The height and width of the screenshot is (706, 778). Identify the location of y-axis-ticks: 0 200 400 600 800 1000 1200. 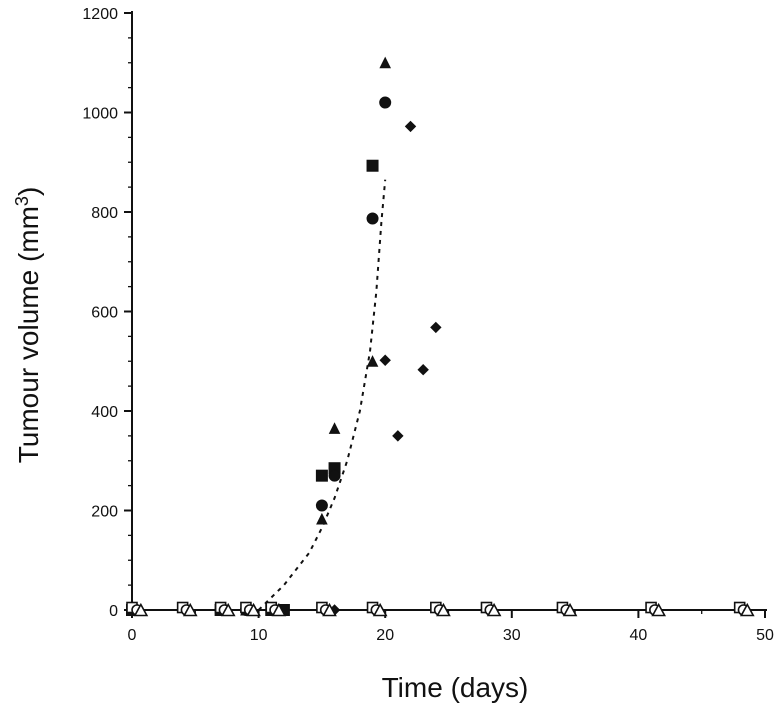
(107, 313).